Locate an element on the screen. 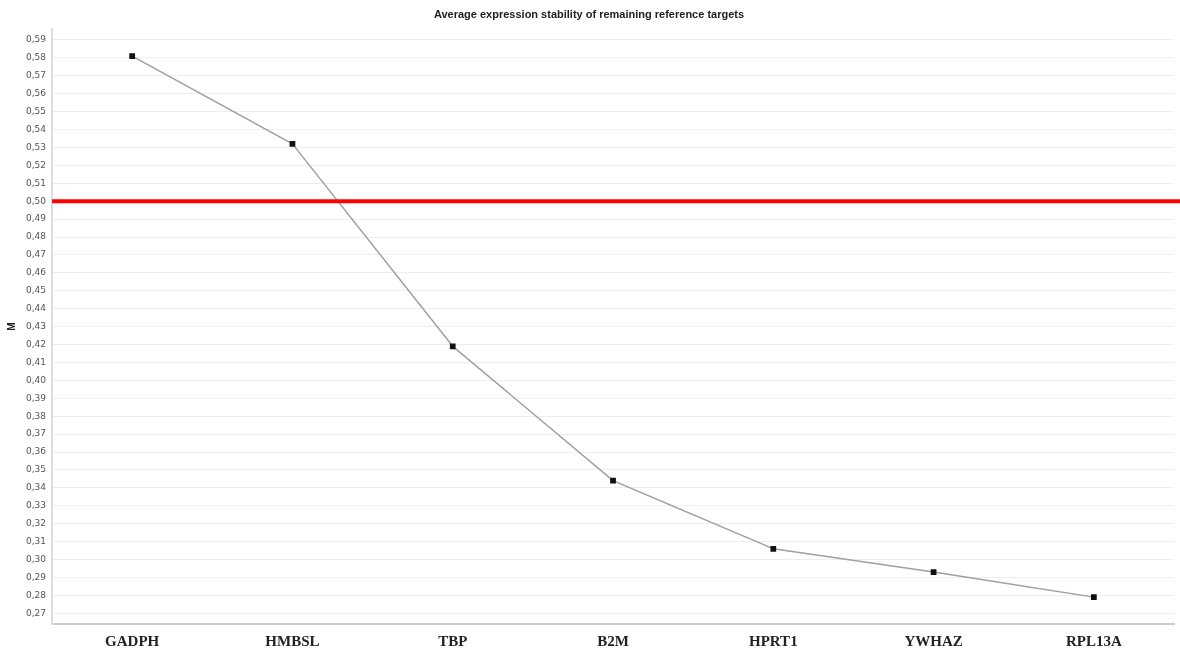 The height and width of the screenshot is (659, 1180). y-tick-label: 0,57 is located at coordinates (36, 75).